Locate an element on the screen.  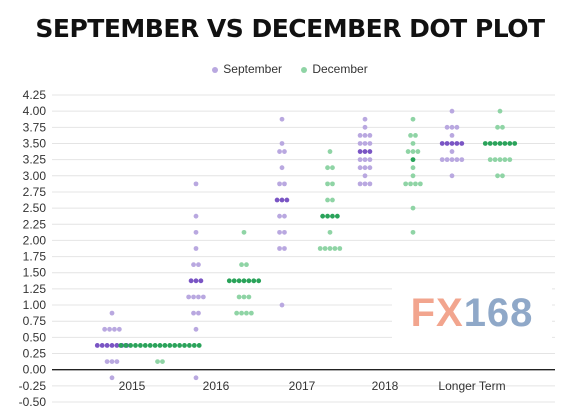
x-category-label: 2017 is located at coordinates (302, 386).